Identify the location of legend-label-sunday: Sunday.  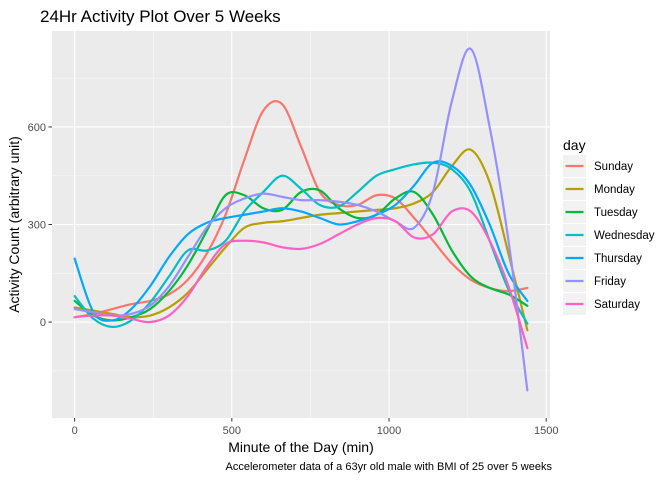
(613, 167).